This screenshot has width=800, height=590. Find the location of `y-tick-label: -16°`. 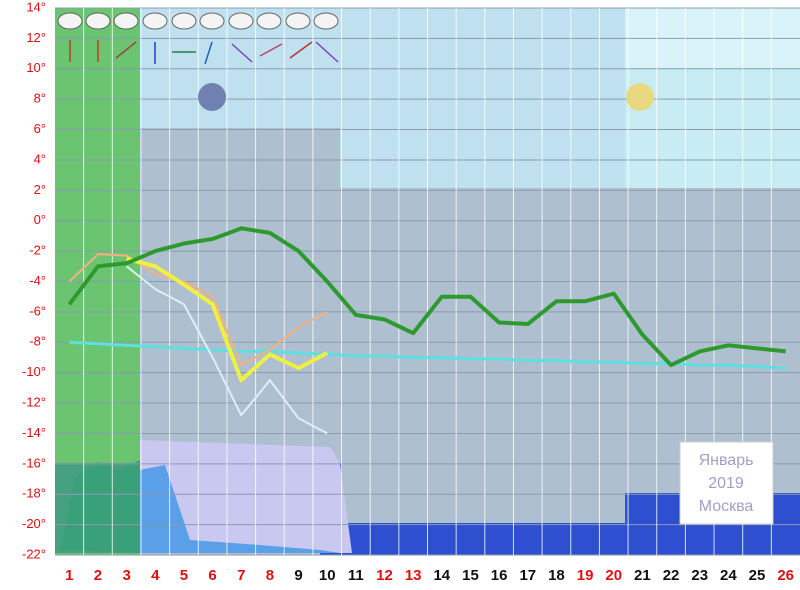

y-tick-label: -16° is located at coordinates (34, 462).